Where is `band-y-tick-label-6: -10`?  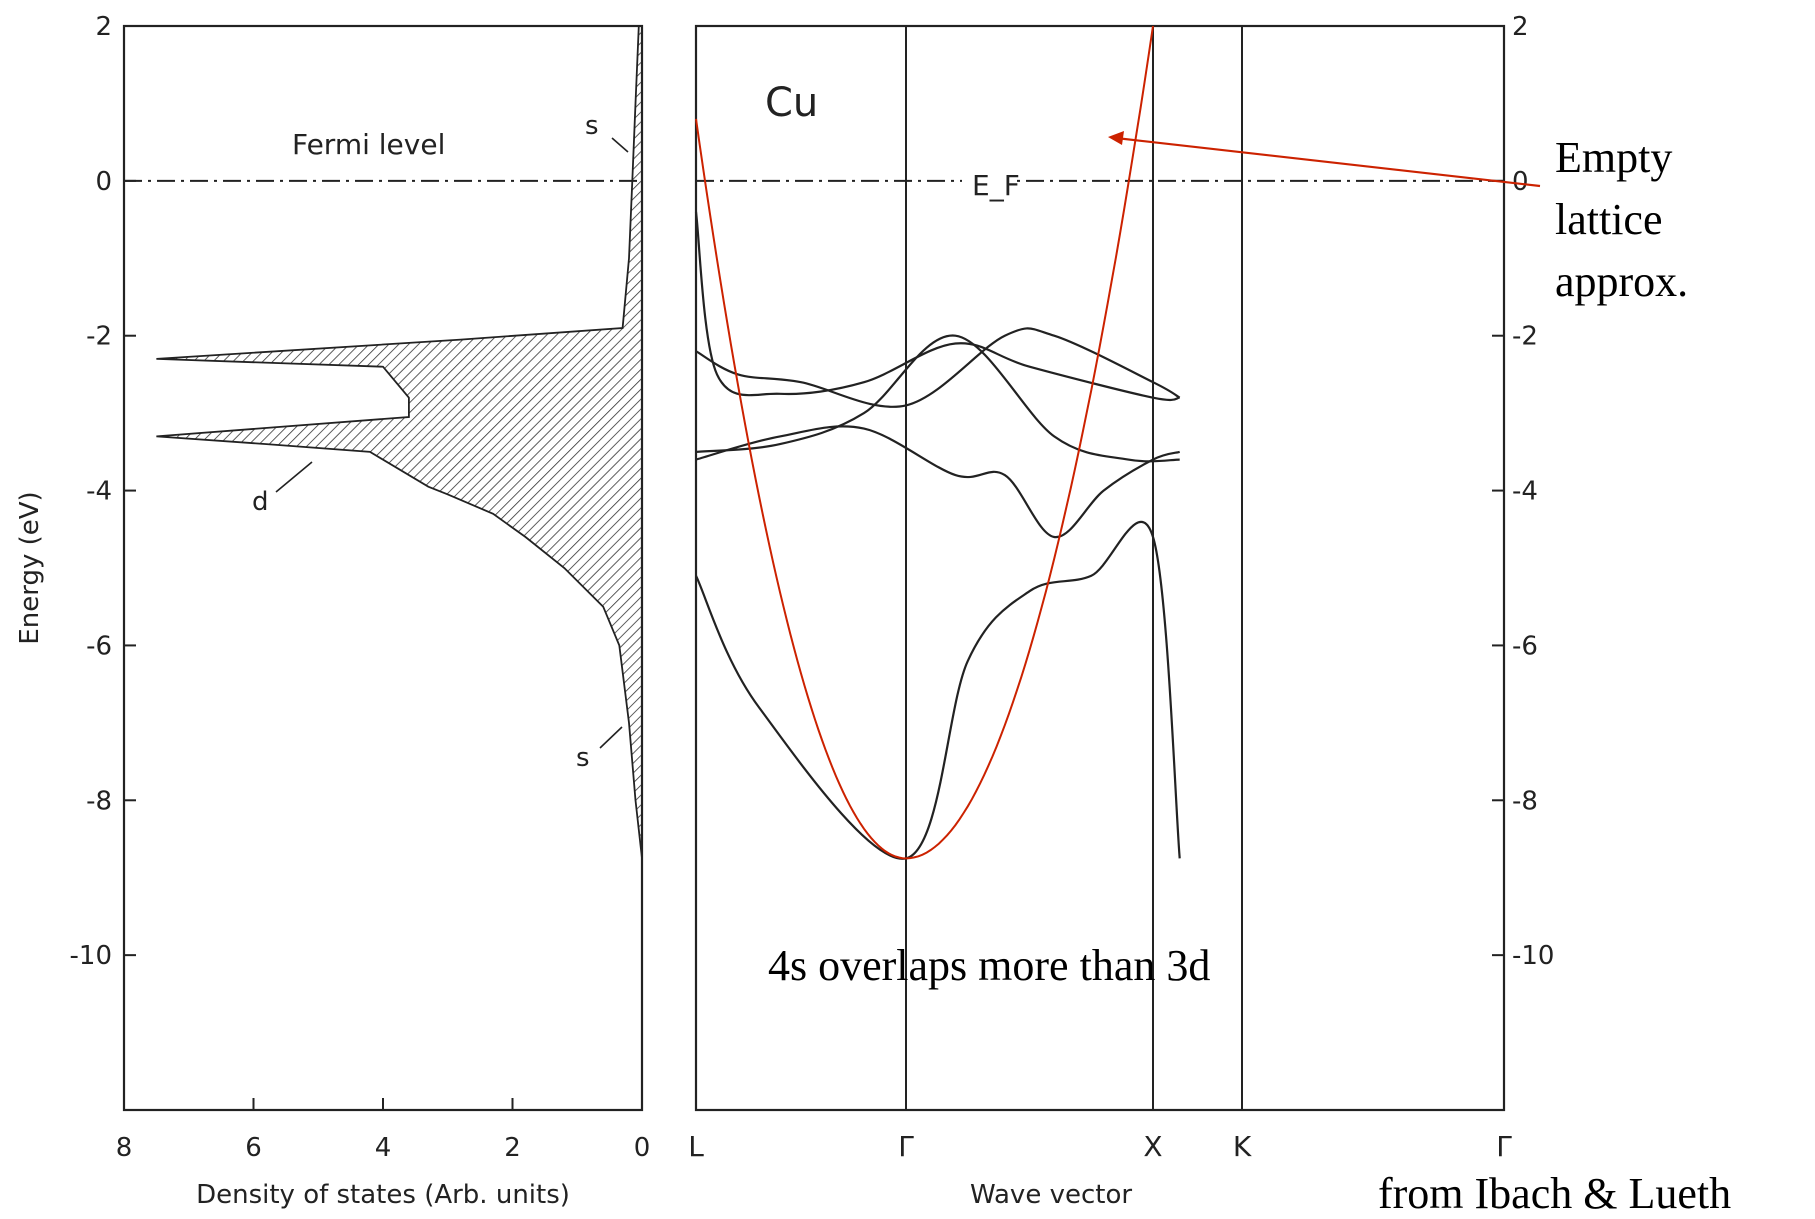
band-y-tick-label-6: -10 is located at coordinates (1533, 956).